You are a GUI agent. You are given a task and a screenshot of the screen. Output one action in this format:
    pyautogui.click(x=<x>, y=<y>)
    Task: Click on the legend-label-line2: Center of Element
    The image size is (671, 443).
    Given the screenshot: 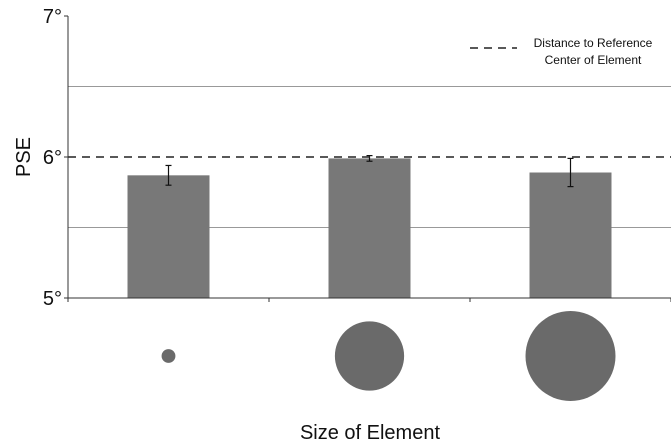 What is the action you would take?
    pyautogui.click(x=593, y=60)
    